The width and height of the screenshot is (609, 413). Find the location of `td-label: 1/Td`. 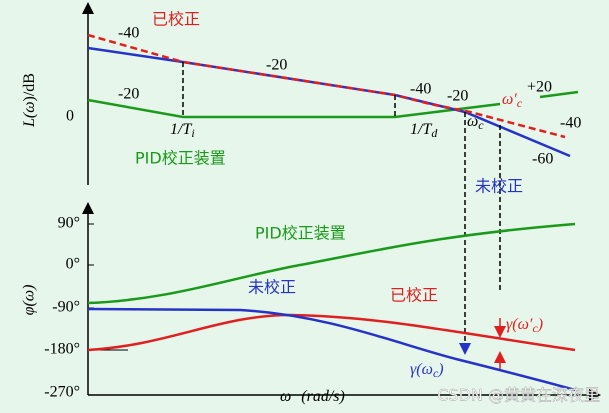

td-label: 1/Td is located at coordinates (424, 130).